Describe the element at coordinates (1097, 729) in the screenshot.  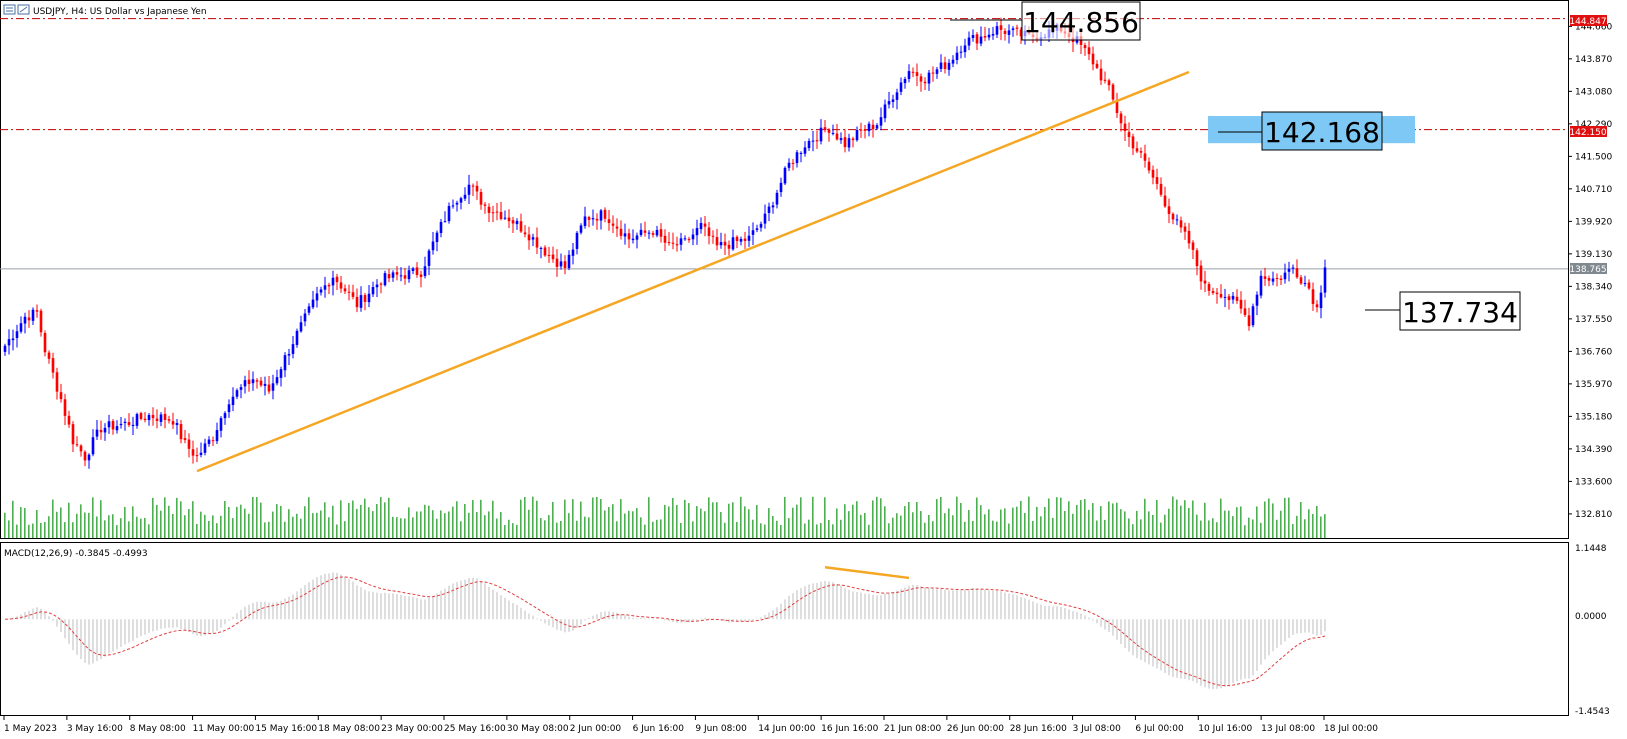
I see `time-tick-label: 3 Jul 08:00` at that location.